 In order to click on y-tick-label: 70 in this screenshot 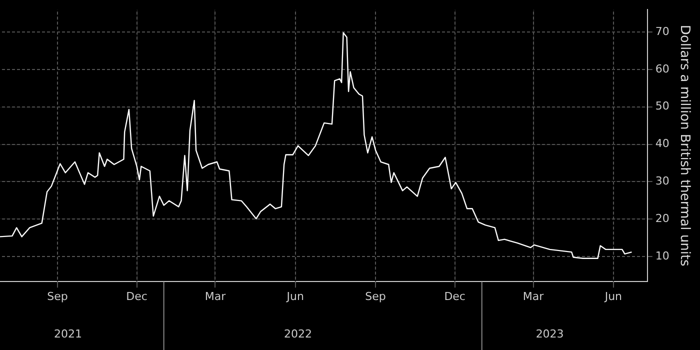, I will do `click(662, 31)`.